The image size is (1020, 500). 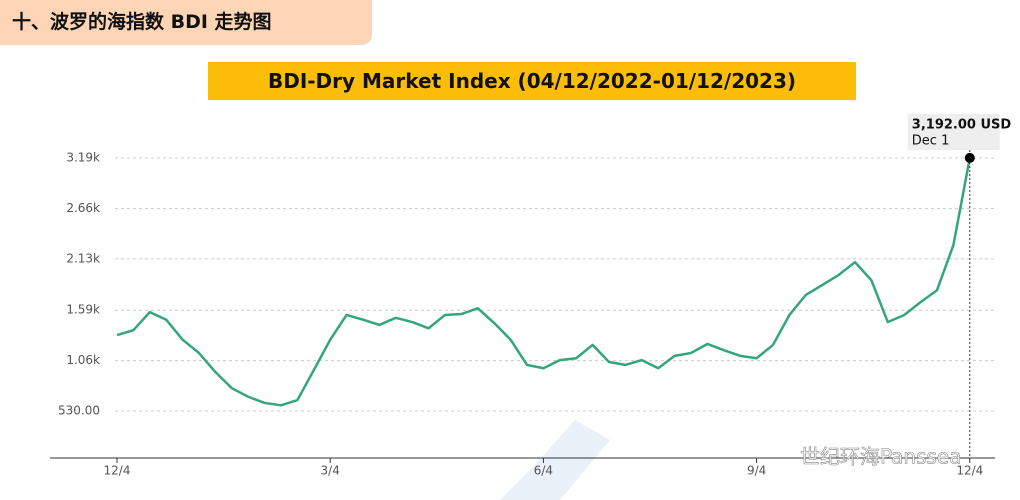 I want to click on y-tick-label: 1.59k, so click(x=83, y=310).